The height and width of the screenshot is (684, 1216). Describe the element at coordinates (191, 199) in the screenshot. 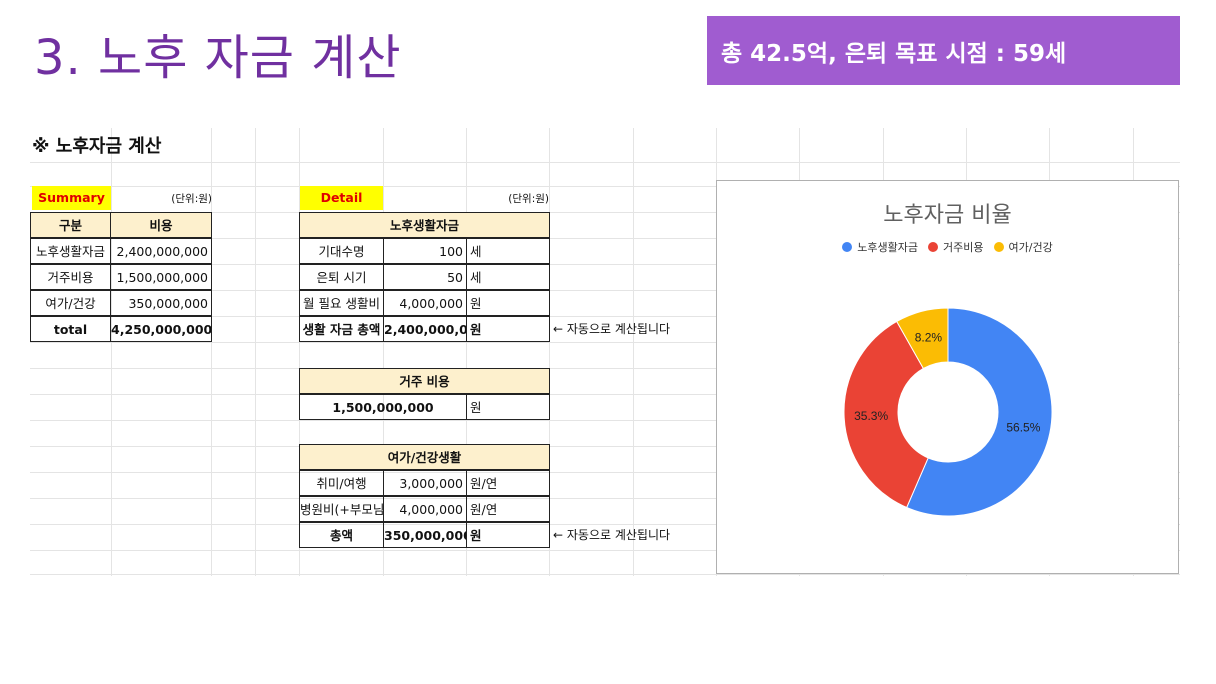

I see `summary-unit-note: (단위:원)` at that location.